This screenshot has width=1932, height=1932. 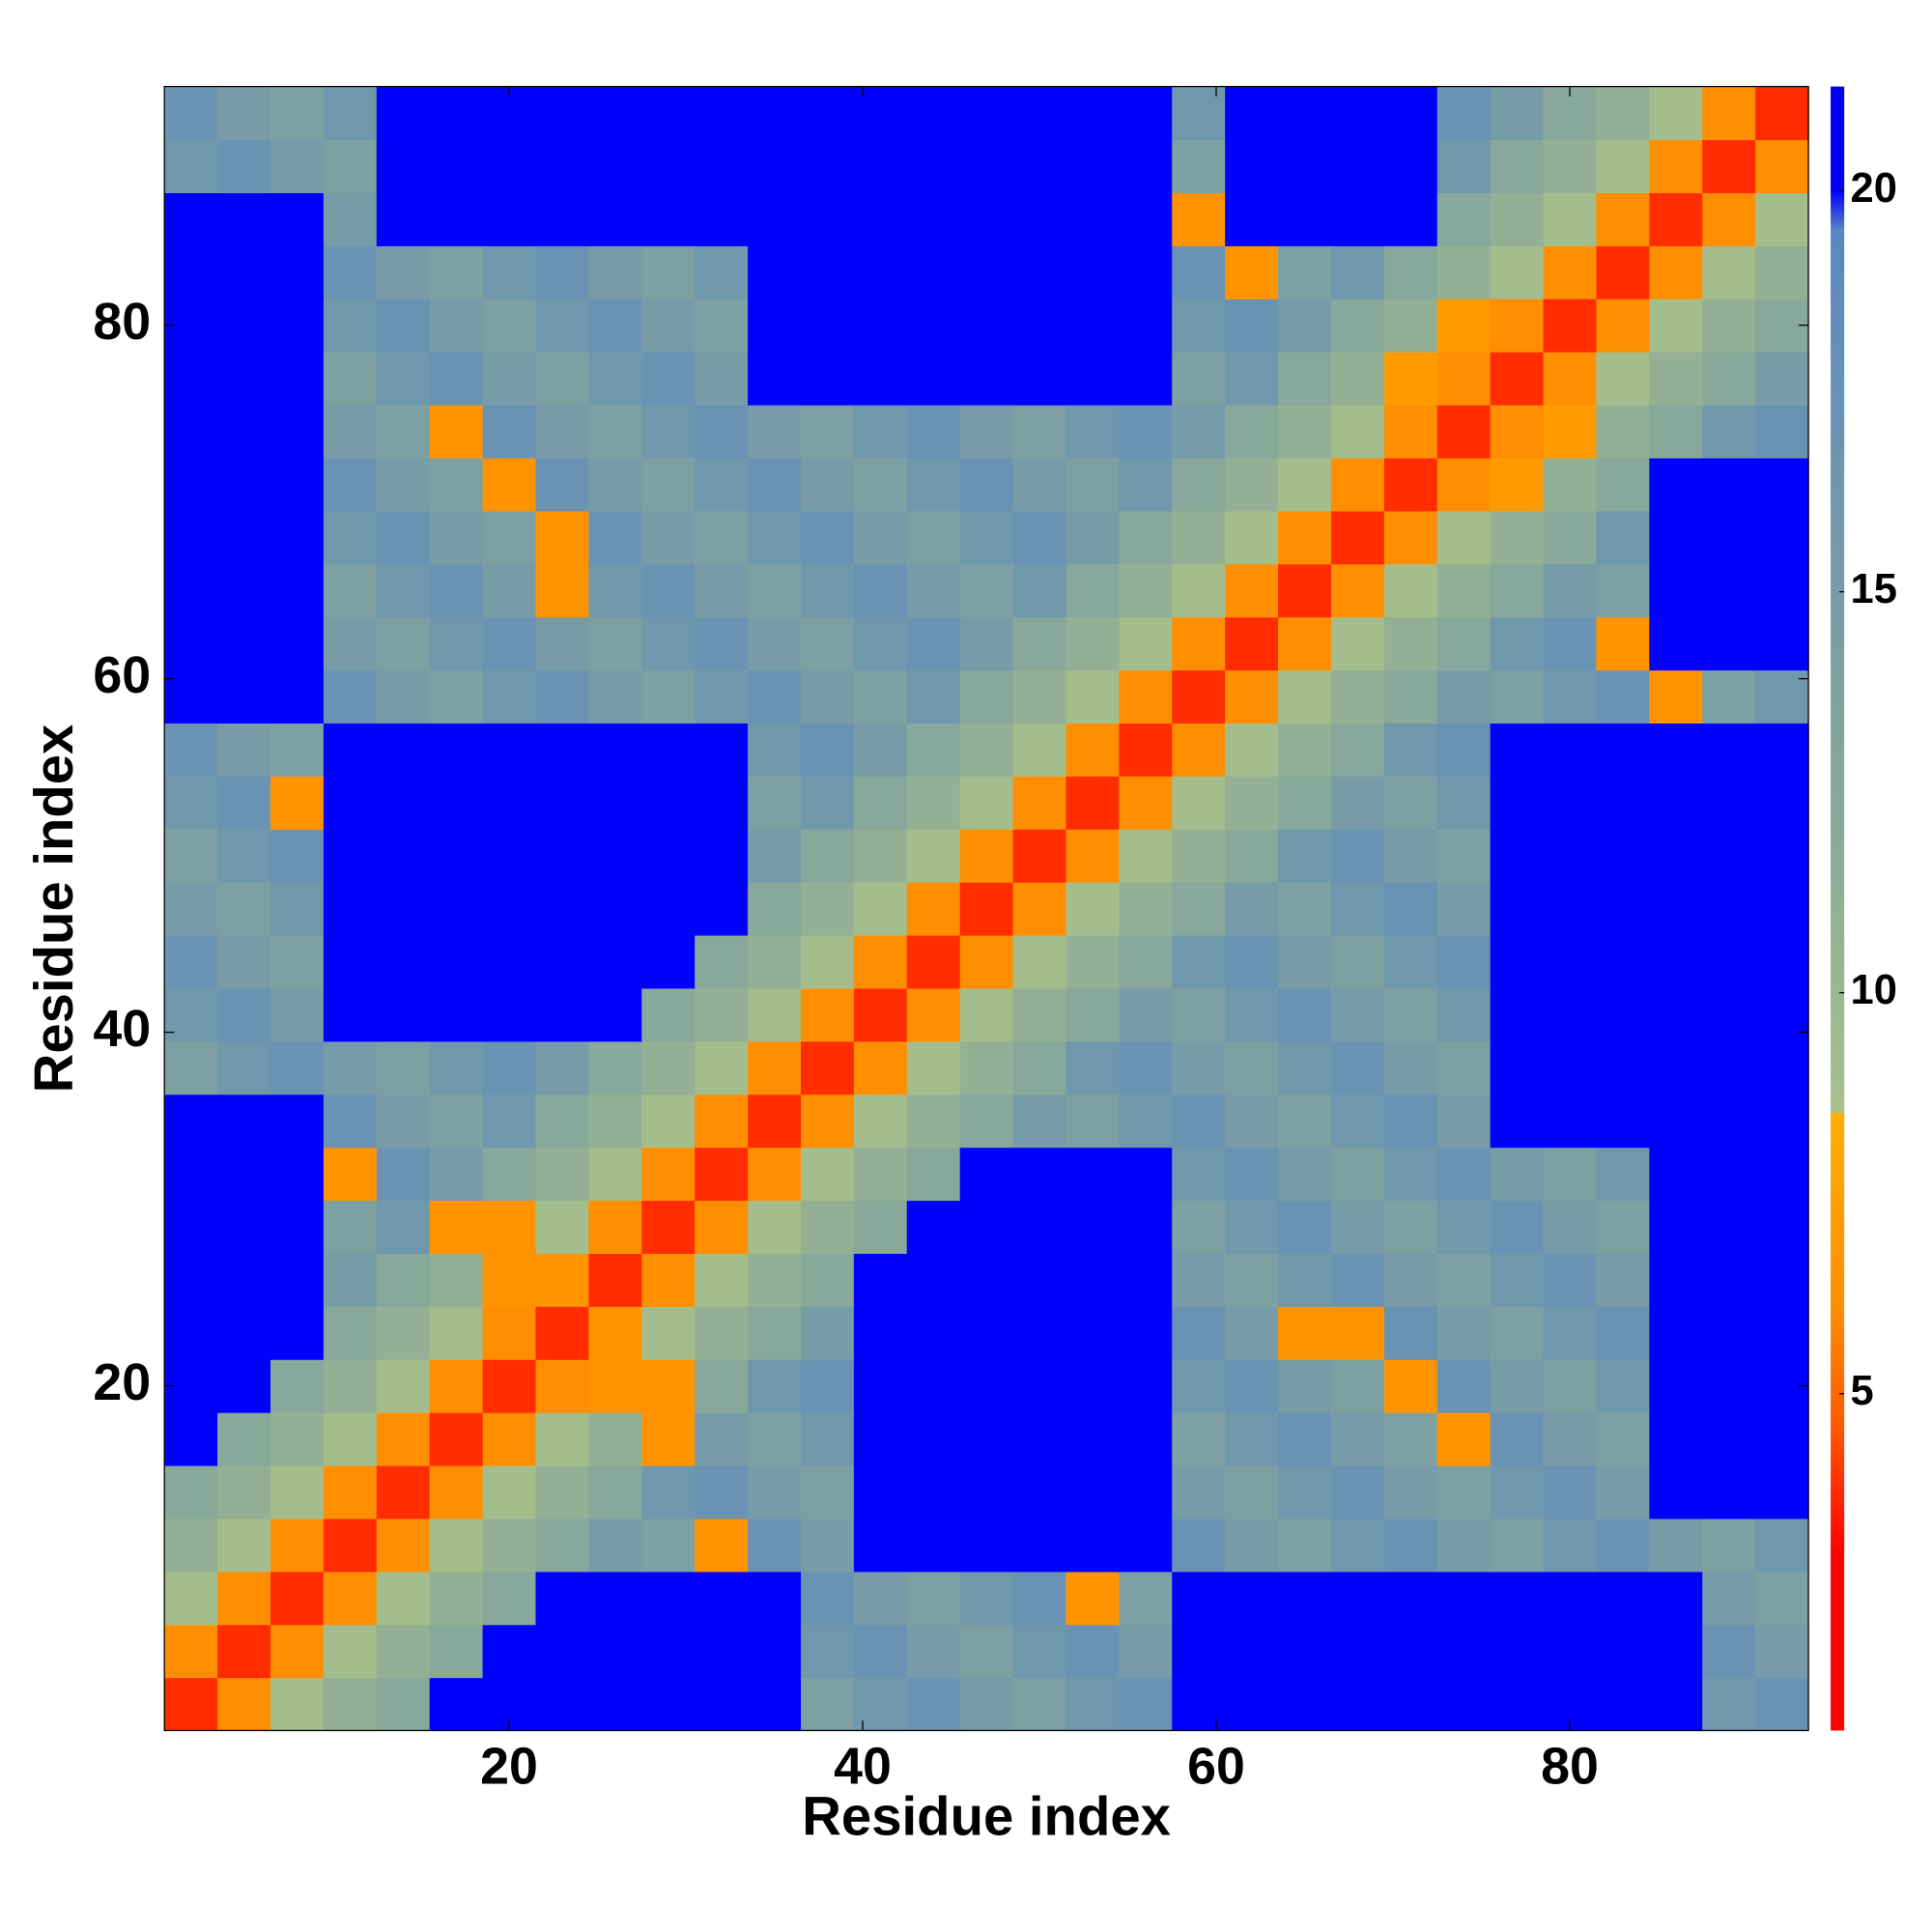 I want to click on y-tick-label: 60, so click(x=122, y=675).